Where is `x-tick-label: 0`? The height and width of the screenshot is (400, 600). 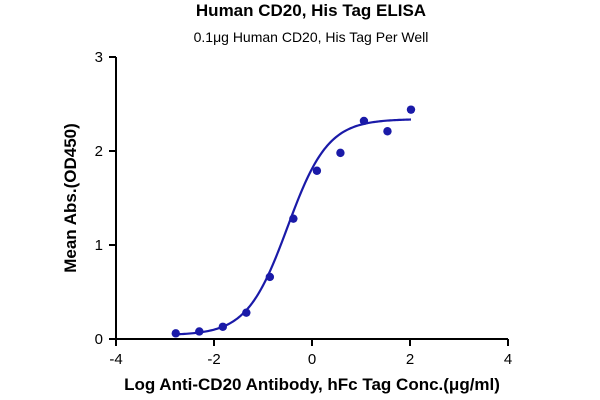
x-tick-label: 0 is located at coordinates (312, 359).